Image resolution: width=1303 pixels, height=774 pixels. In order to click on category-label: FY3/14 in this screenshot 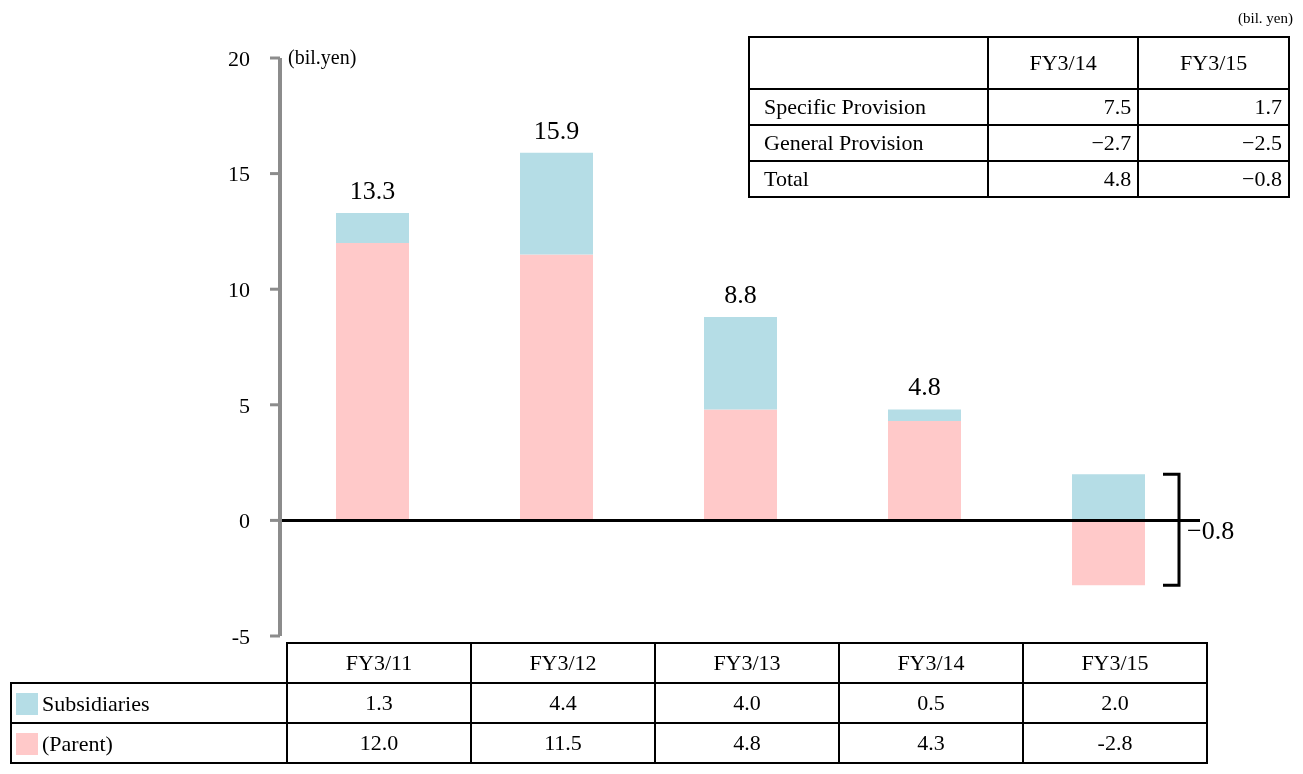, I will do `click(1063, 63)`.